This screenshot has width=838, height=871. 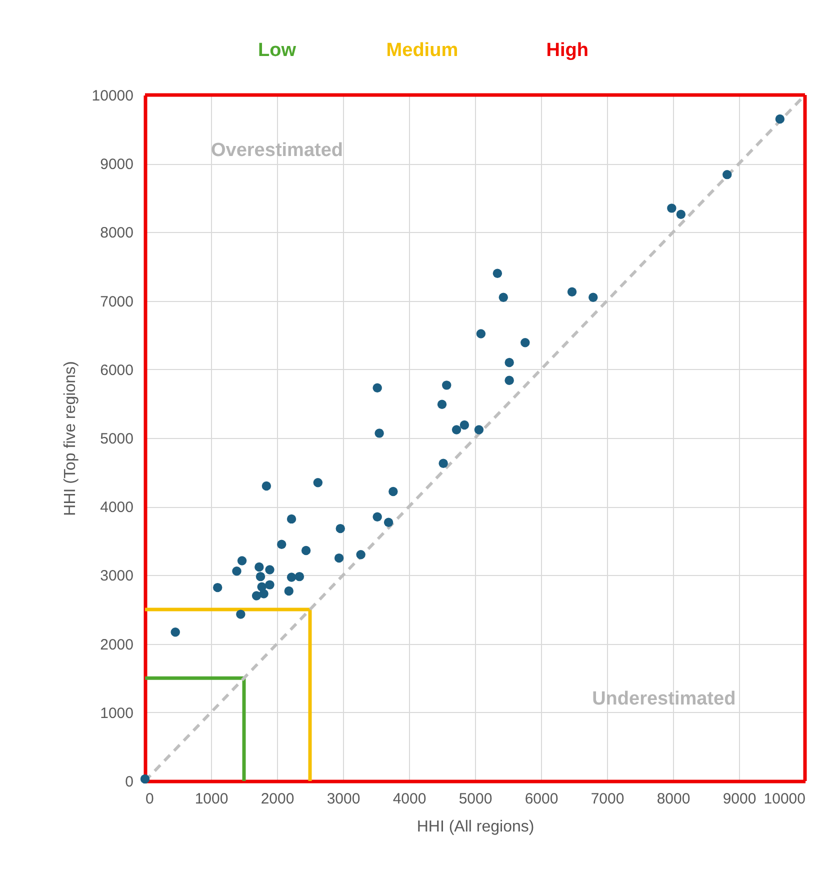 What do you see at coordinates (673, 799) in the screenshot?
I see `x-tick-label: 8000` at bounding box center [673, 799].